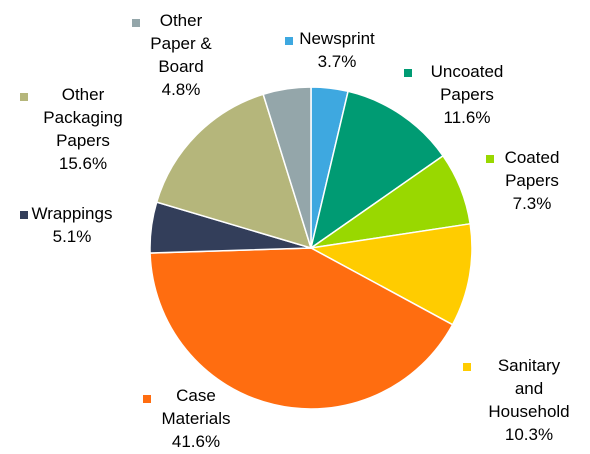 The height and width of the screenshot is (454, 590). Describe the element at coordinates (532, 203) in the screenshot. I see `slice-percent-label: 7.3%` at that location.